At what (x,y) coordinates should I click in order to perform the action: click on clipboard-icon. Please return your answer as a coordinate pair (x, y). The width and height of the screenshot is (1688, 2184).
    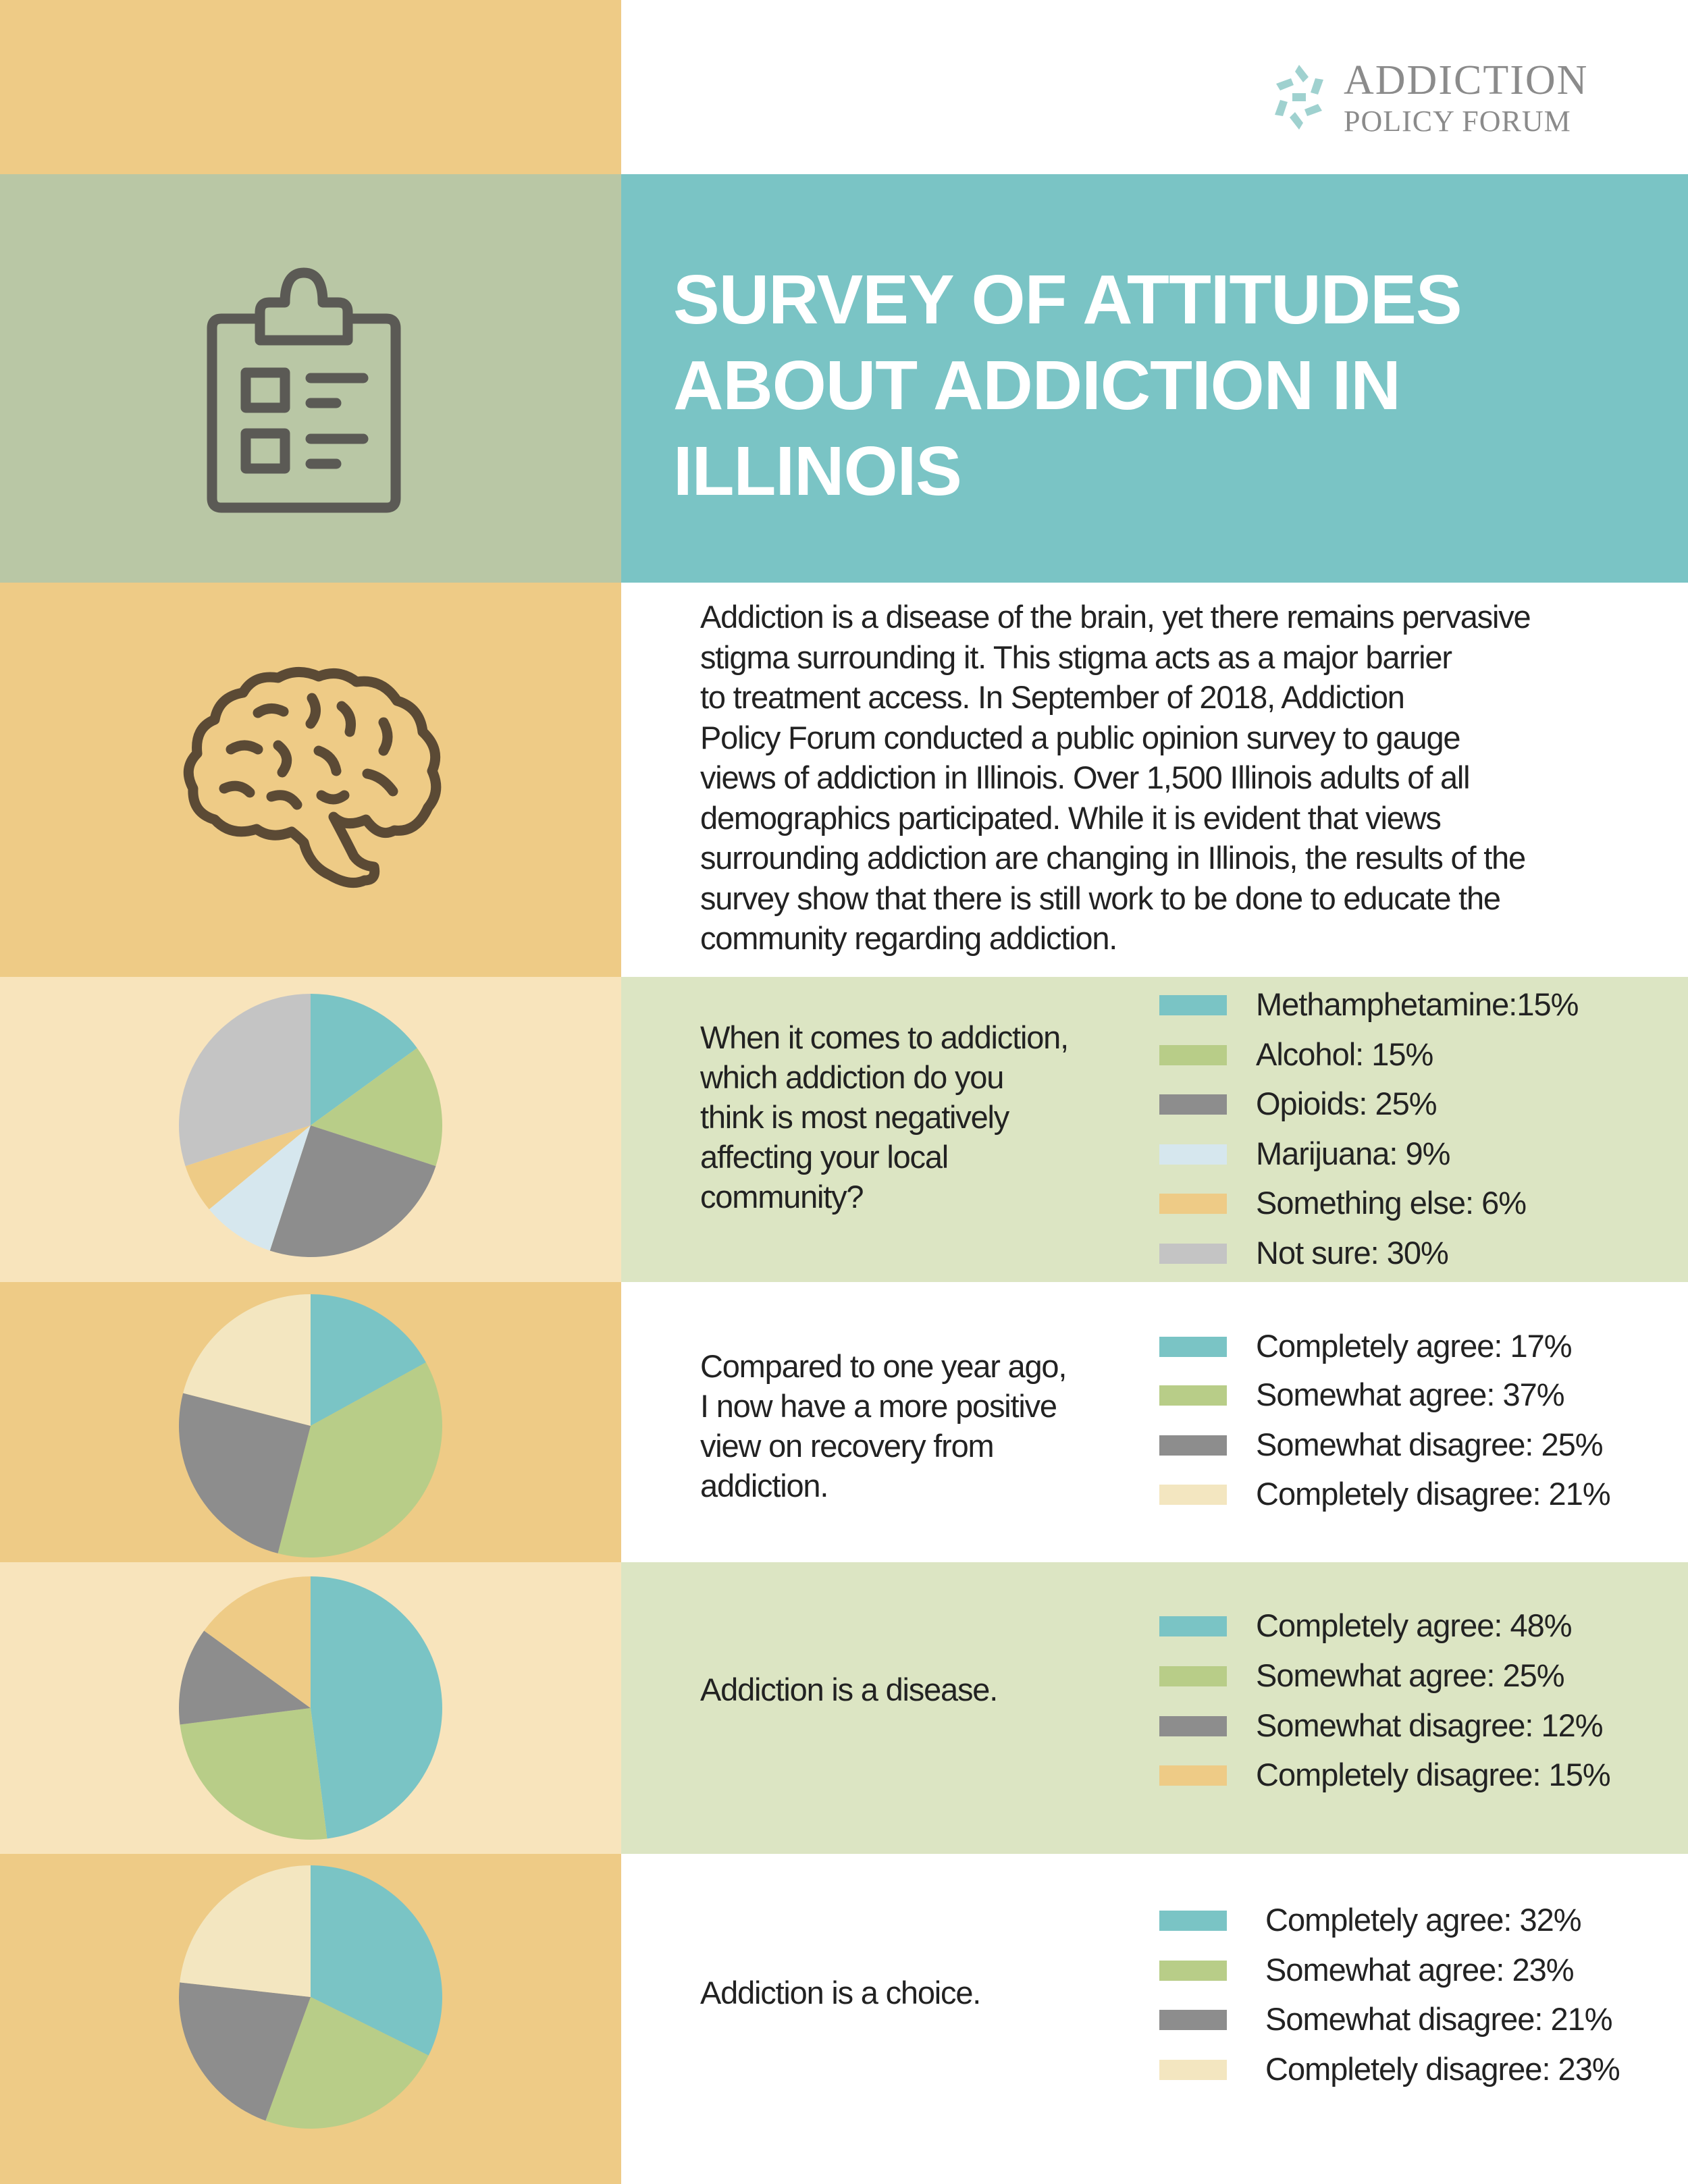
    Looking at the image, I should click on (304, 390).